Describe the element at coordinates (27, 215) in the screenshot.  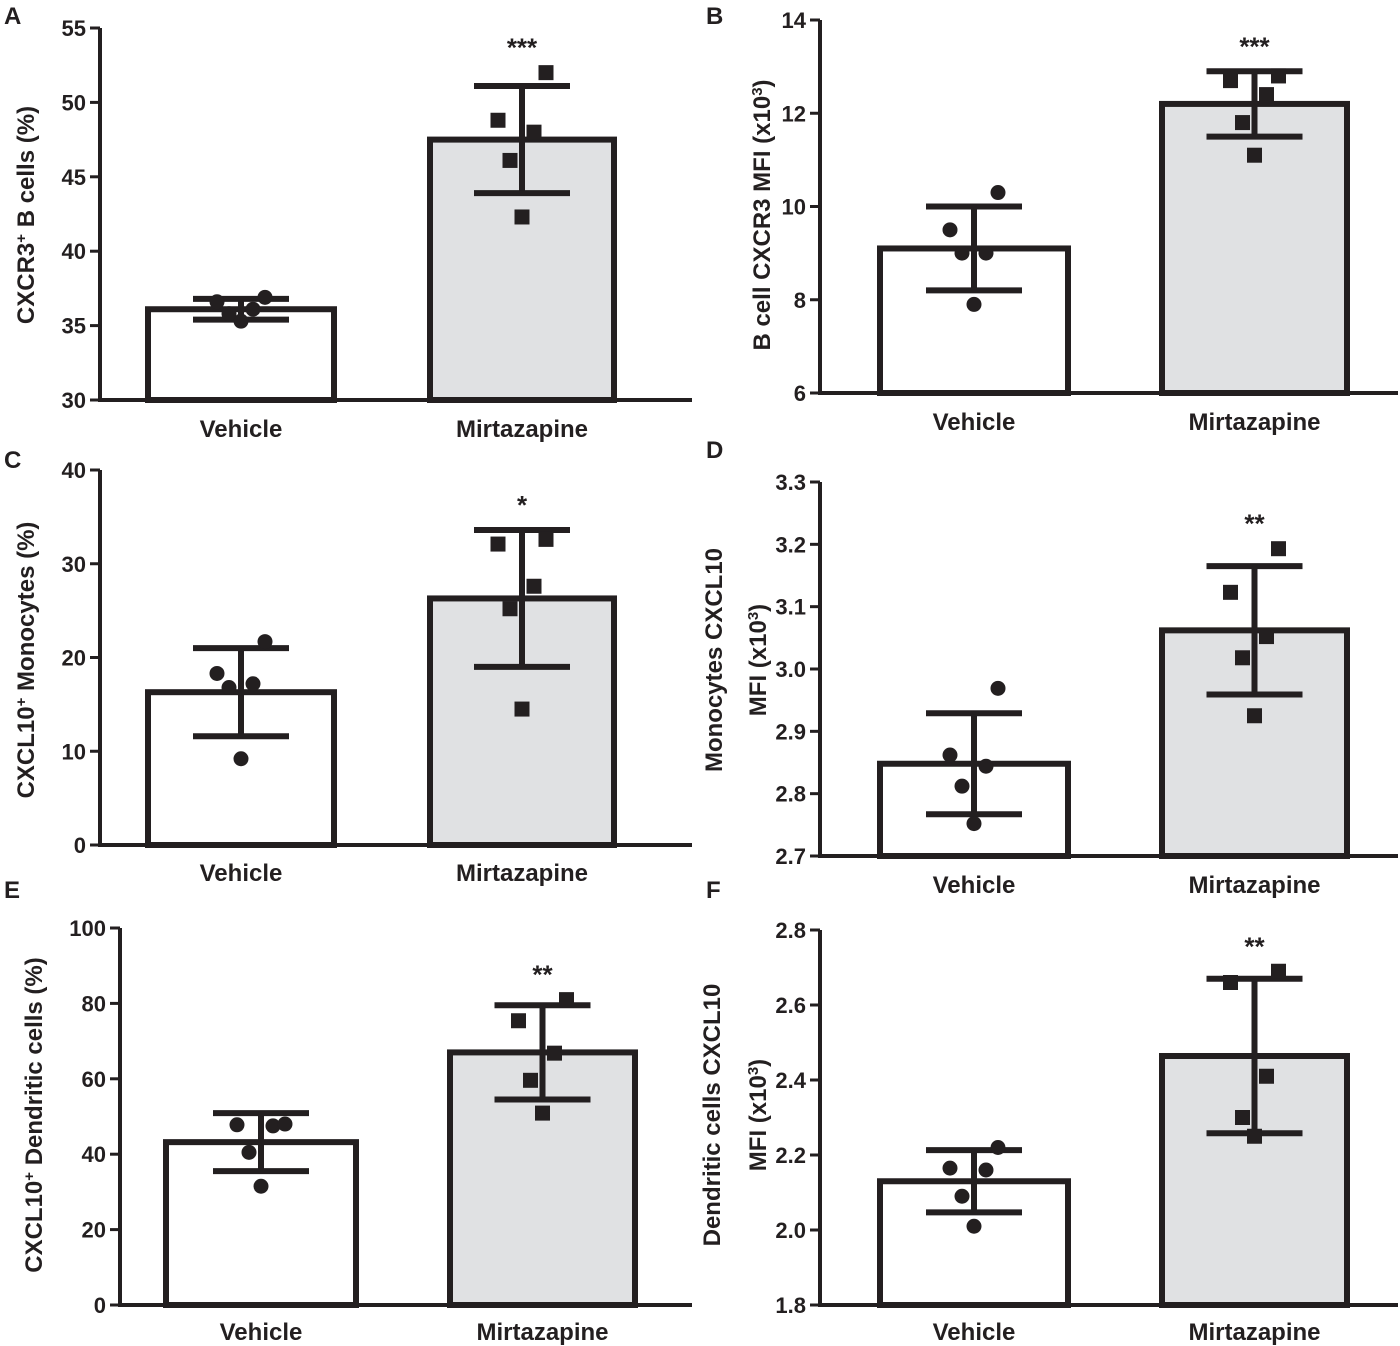
I see `y-axis-title-a: CXCR3+ B cells (%)` at that location.